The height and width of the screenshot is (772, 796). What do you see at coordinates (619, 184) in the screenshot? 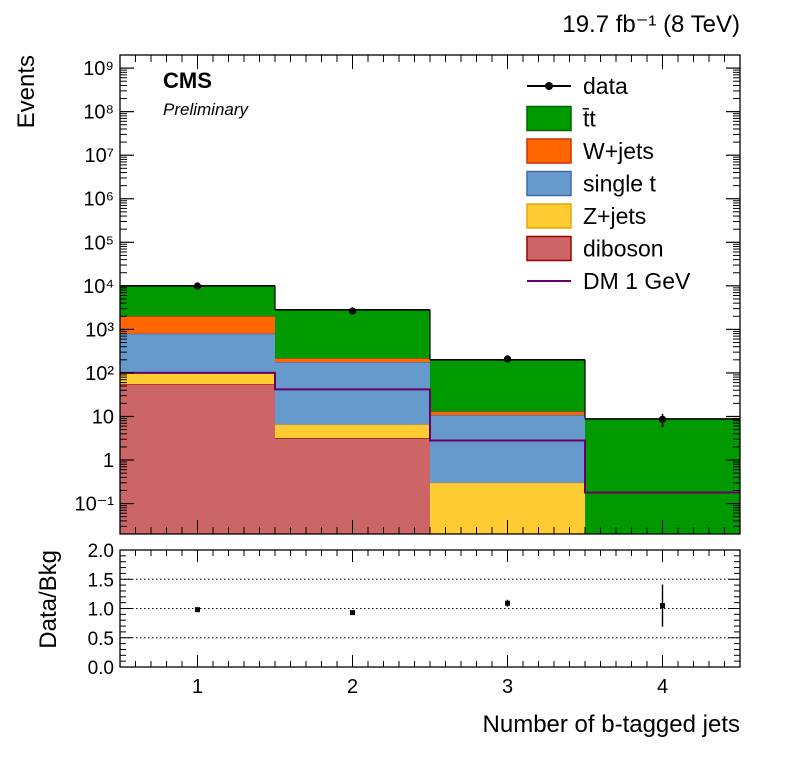
I see `legend-label-single_t: single t` at bounding box center [619, 184].